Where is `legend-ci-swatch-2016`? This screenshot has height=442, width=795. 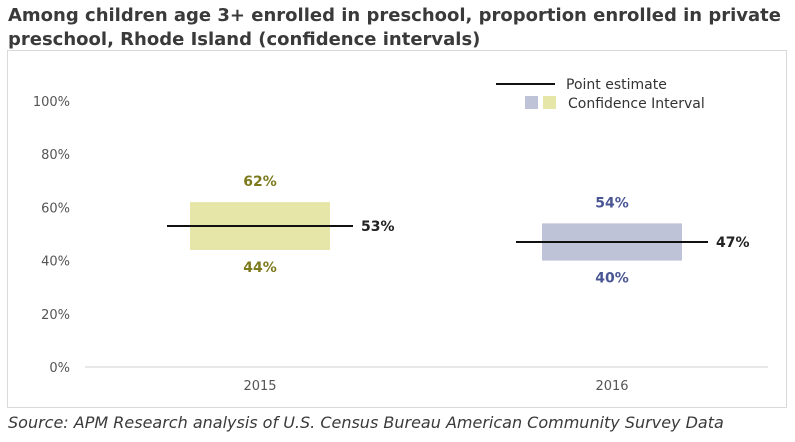
legend-ci-swatch-2016 is located at coordinates (531, 102).